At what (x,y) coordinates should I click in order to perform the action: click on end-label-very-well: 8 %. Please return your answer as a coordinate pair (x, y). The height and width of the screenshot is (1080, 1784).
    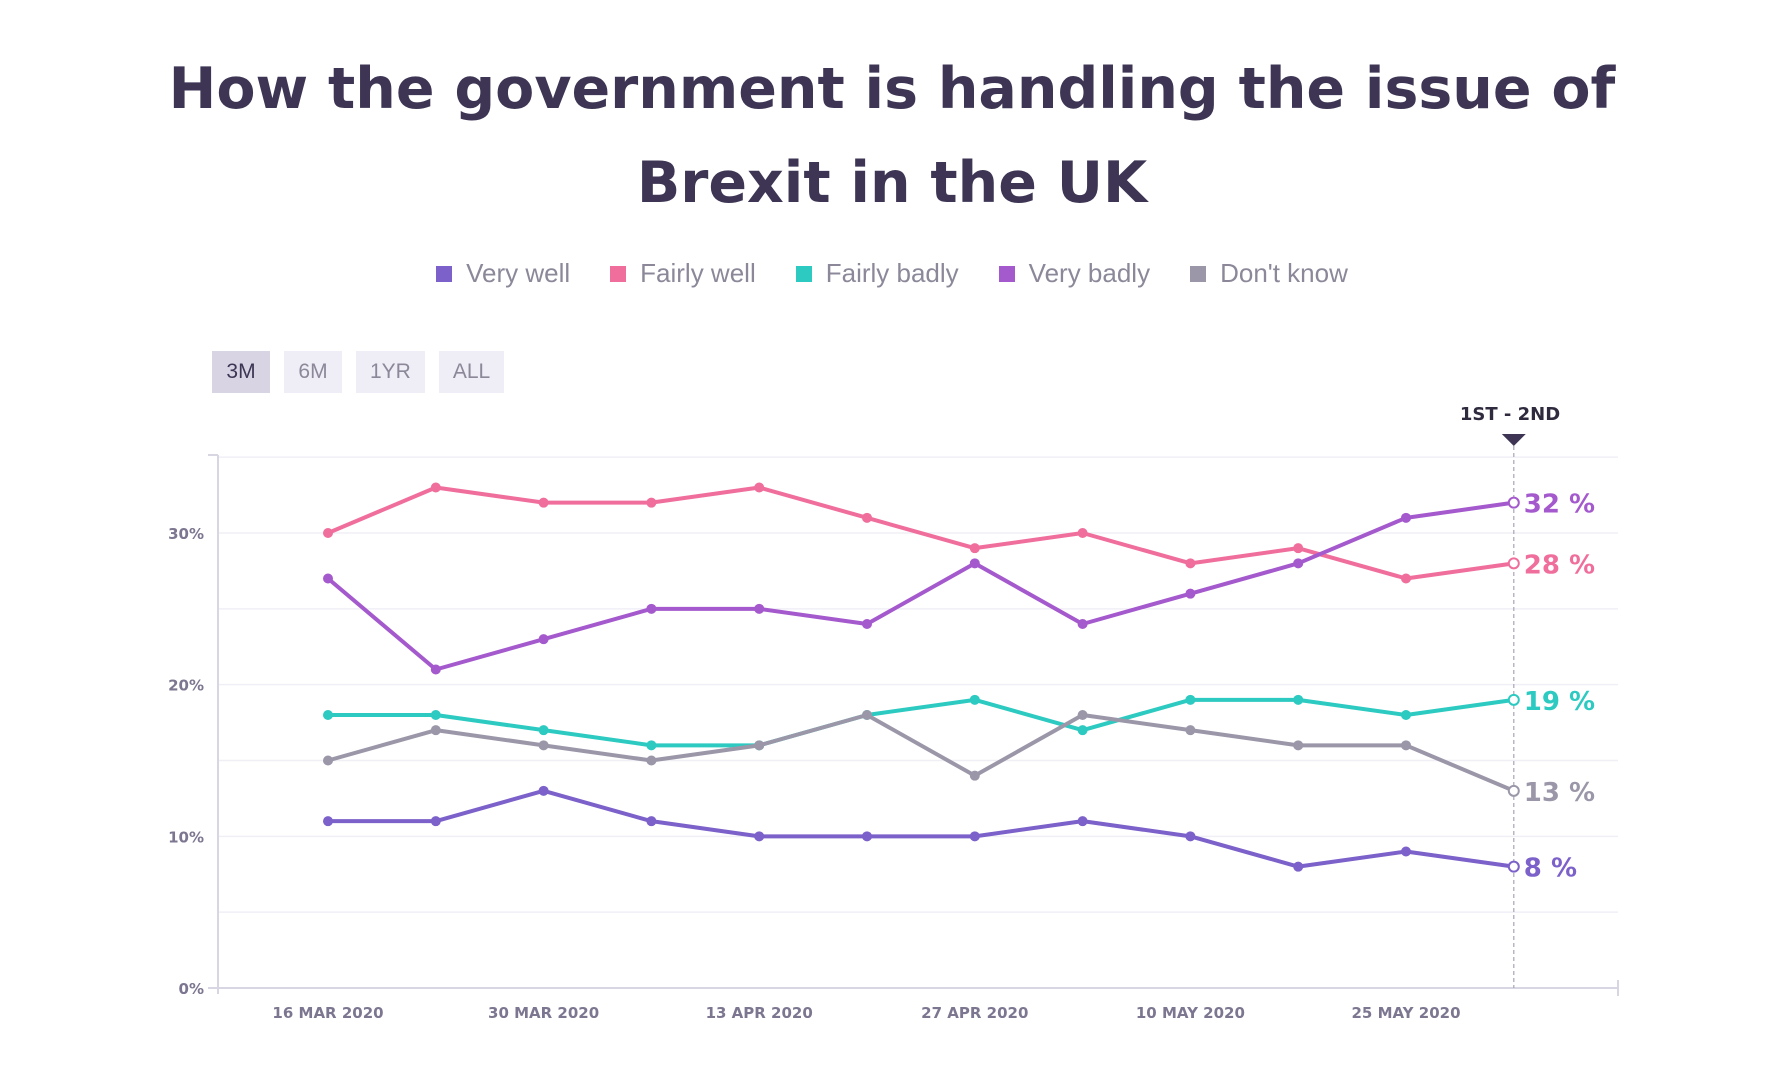
    Looking at the image, I should click on (1550, 869).